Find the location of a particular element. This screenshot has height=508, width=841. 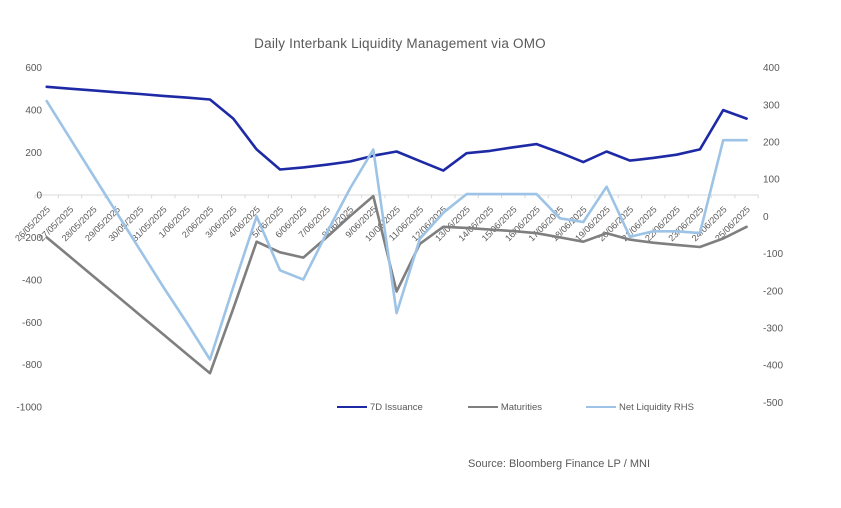

y-axis-label-right: 400 is located at coordinates (771, 68).